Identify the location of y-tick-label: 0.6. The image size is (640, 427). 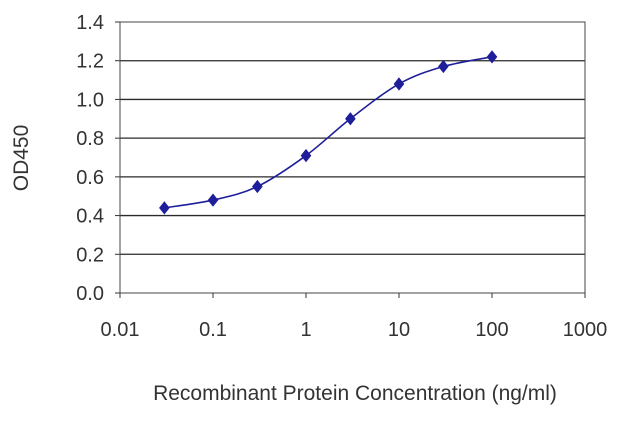
(90, 178).